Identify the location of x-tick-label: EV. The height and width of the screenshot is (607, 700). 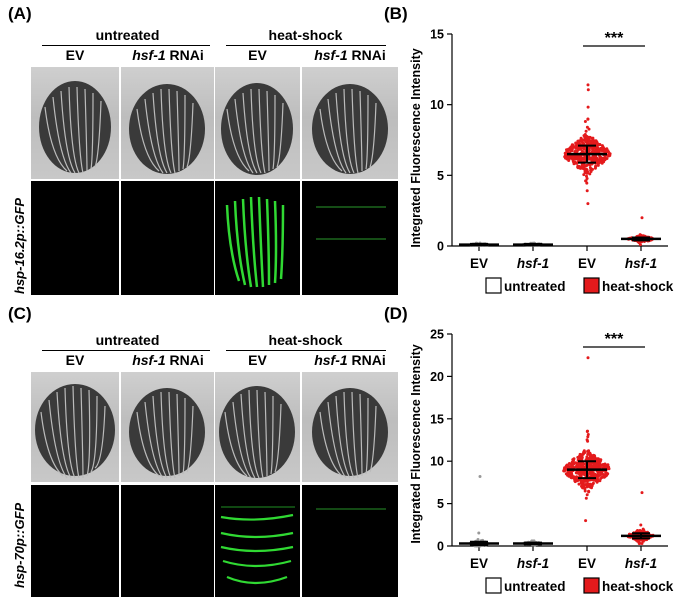
(587, 263).